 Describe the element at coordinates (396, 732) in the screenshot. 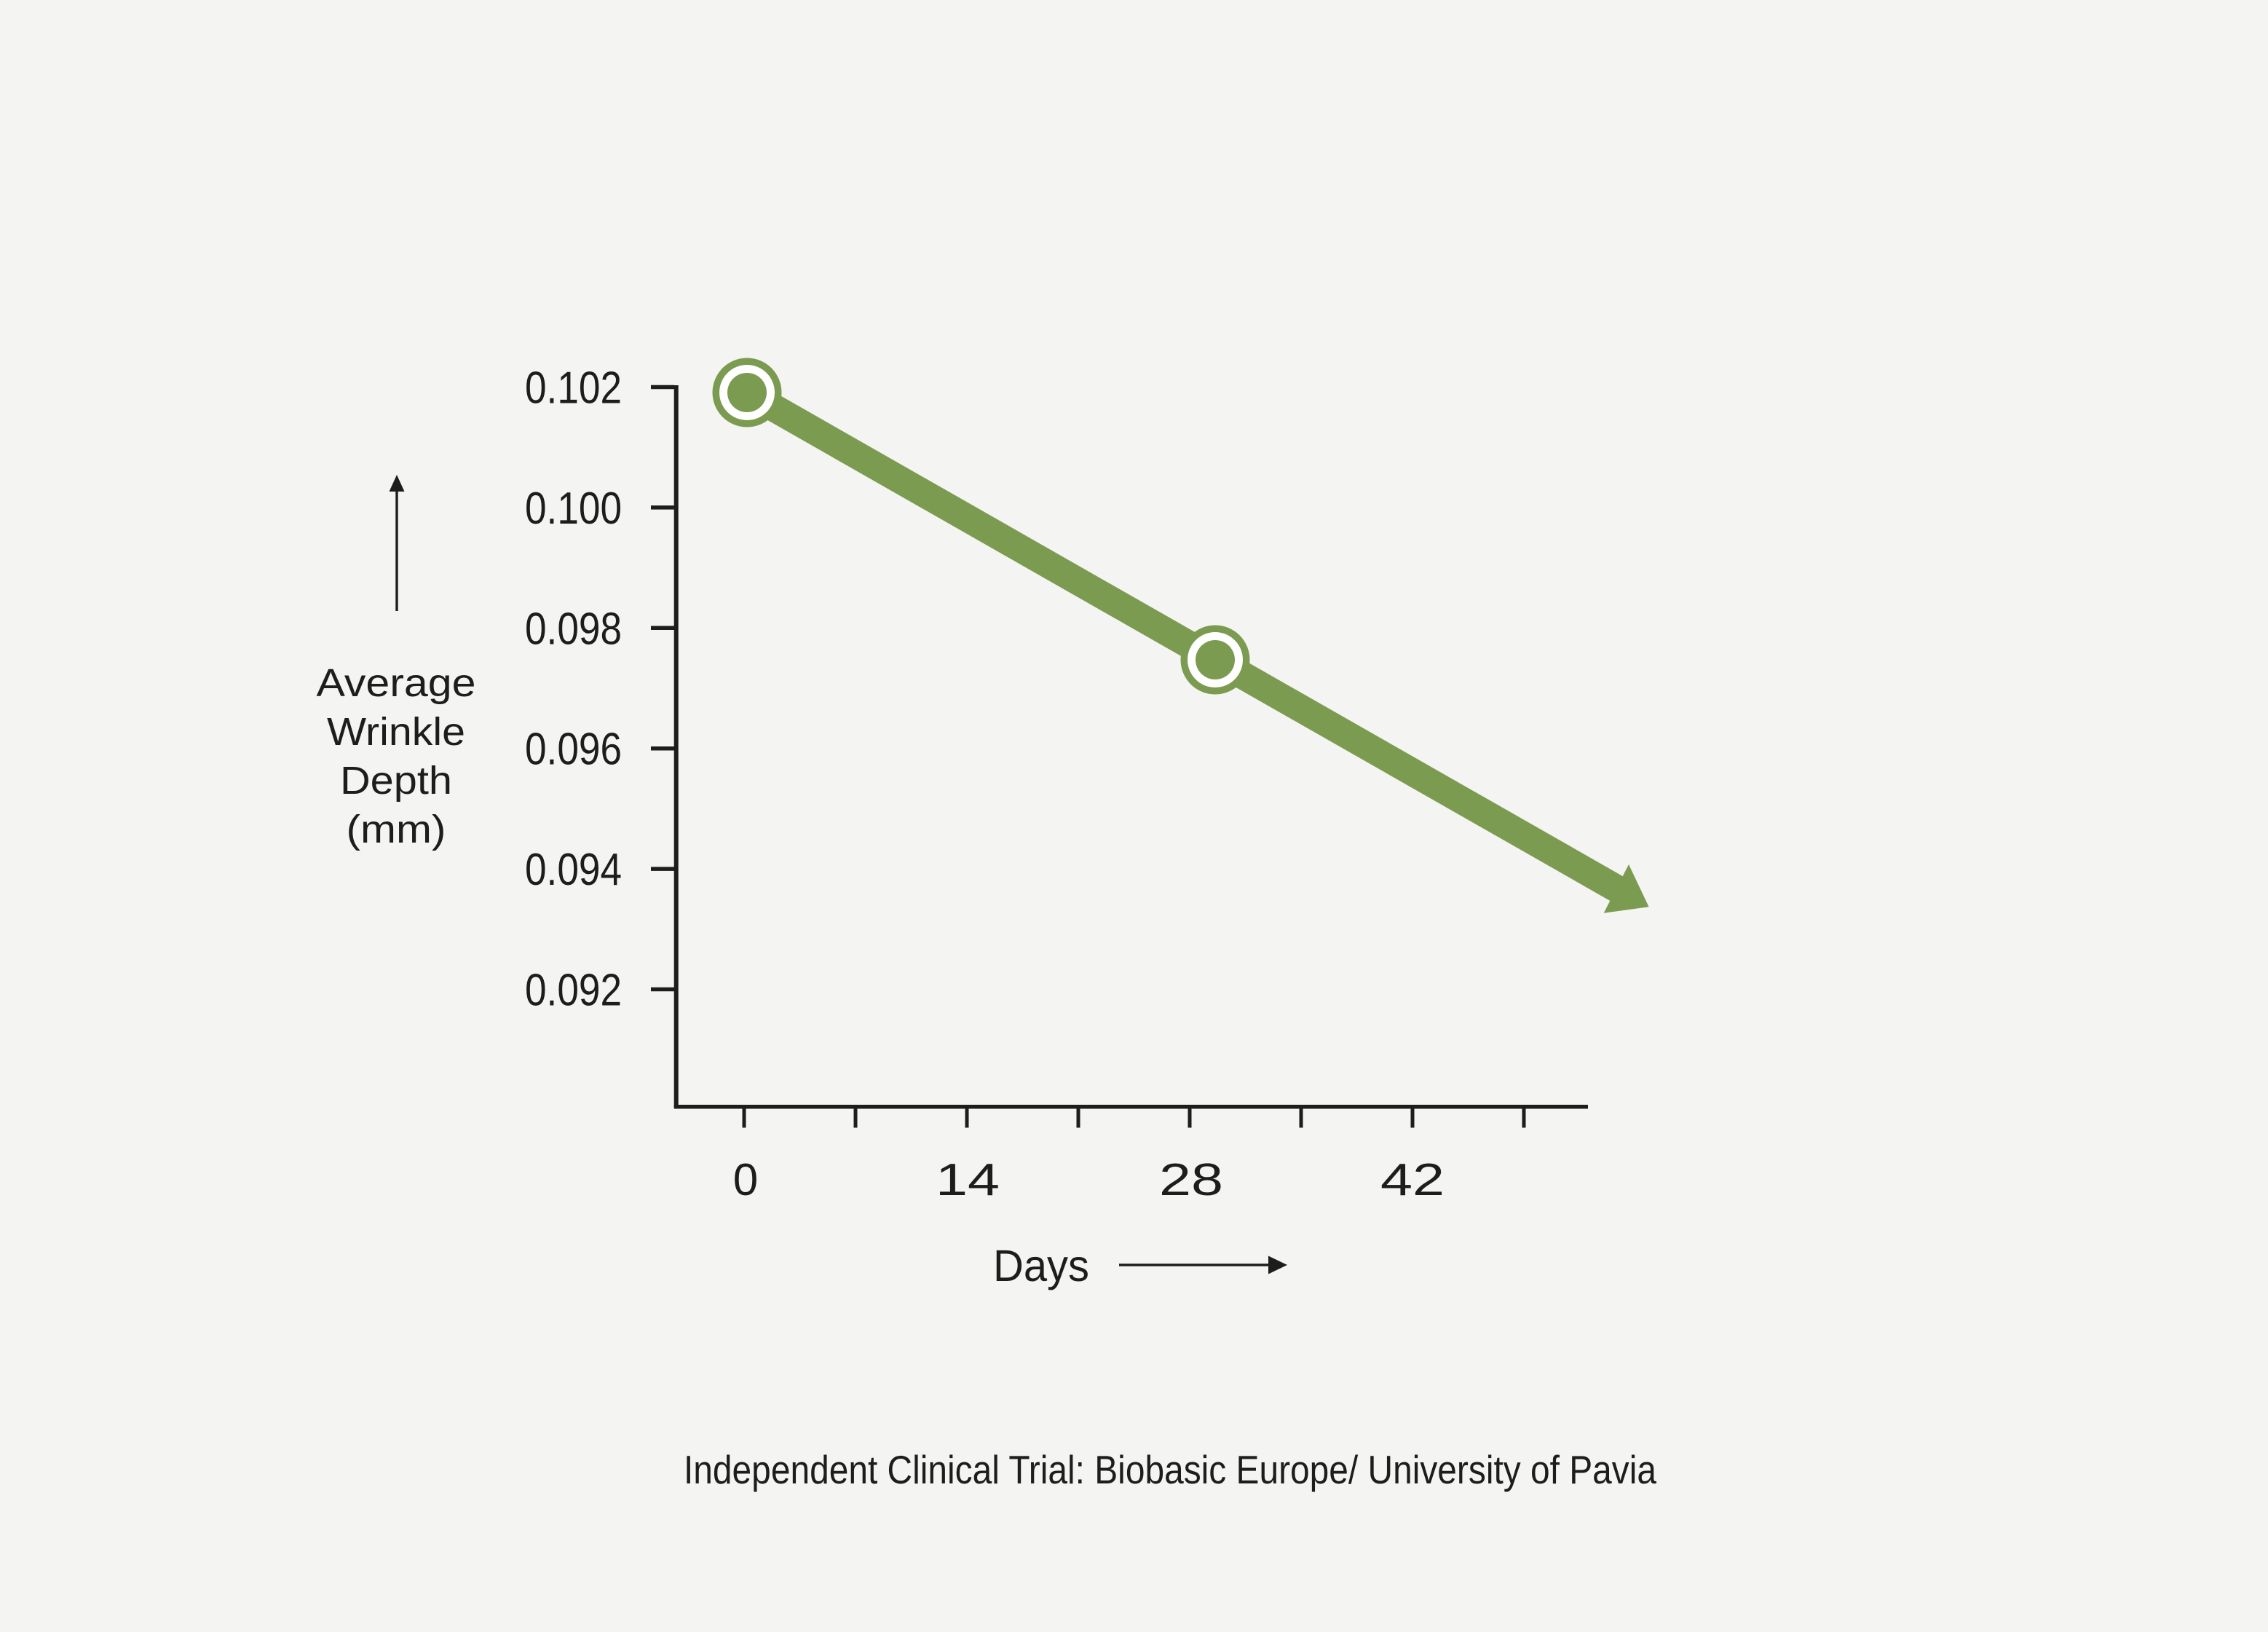

I see `svg-text: Wrinkle` at that location.